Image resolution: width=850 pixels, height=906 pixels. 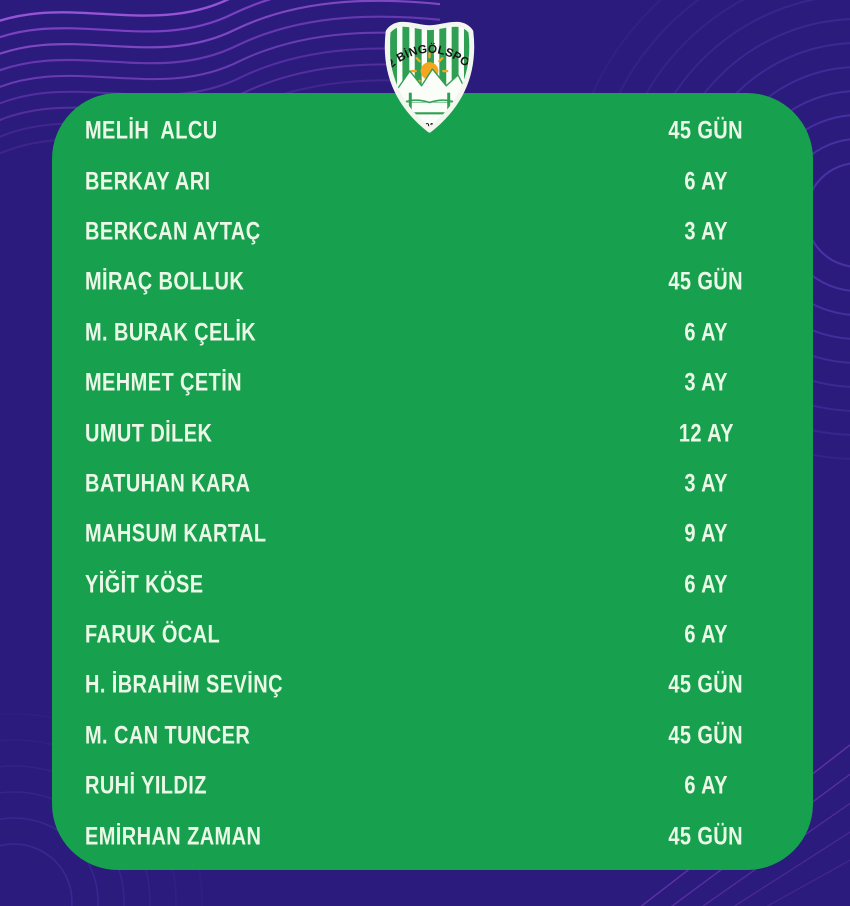 What do you see at coordinates (432, 333) in the screenshot?
I see `player-row: M. BURAK ÇELİK 6 AY` at bounding box center [432, 333].